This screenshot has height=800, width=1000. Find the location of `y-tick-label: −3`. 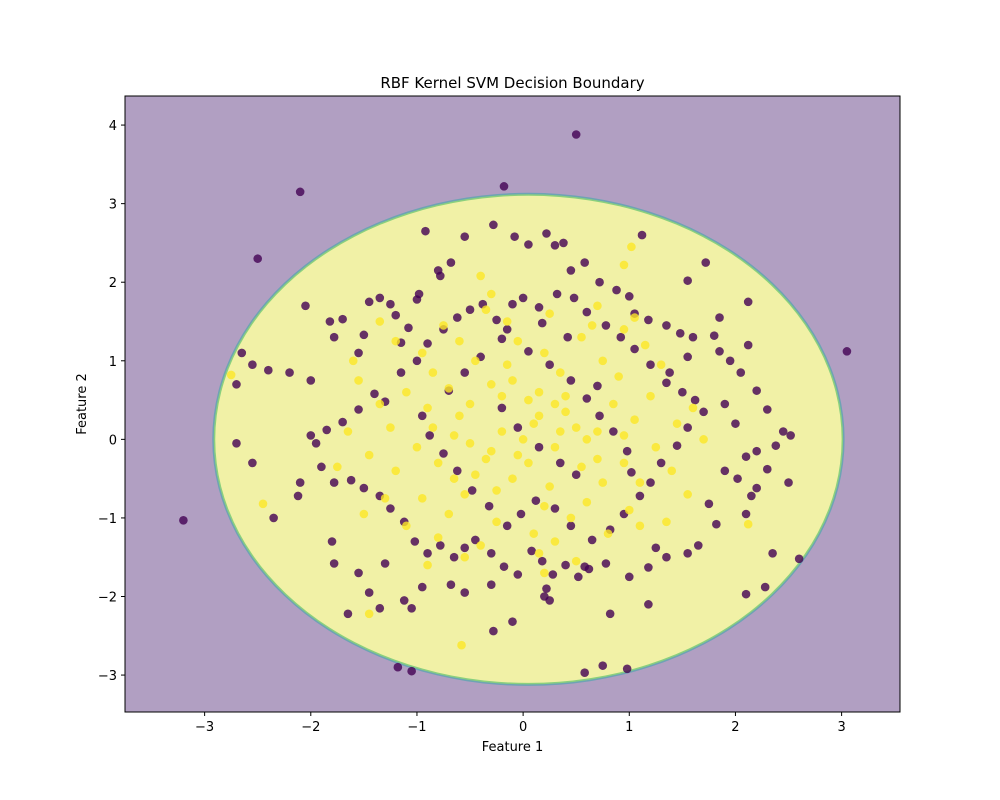

y-tick-label: −3 is located at coordinates (107, 676).